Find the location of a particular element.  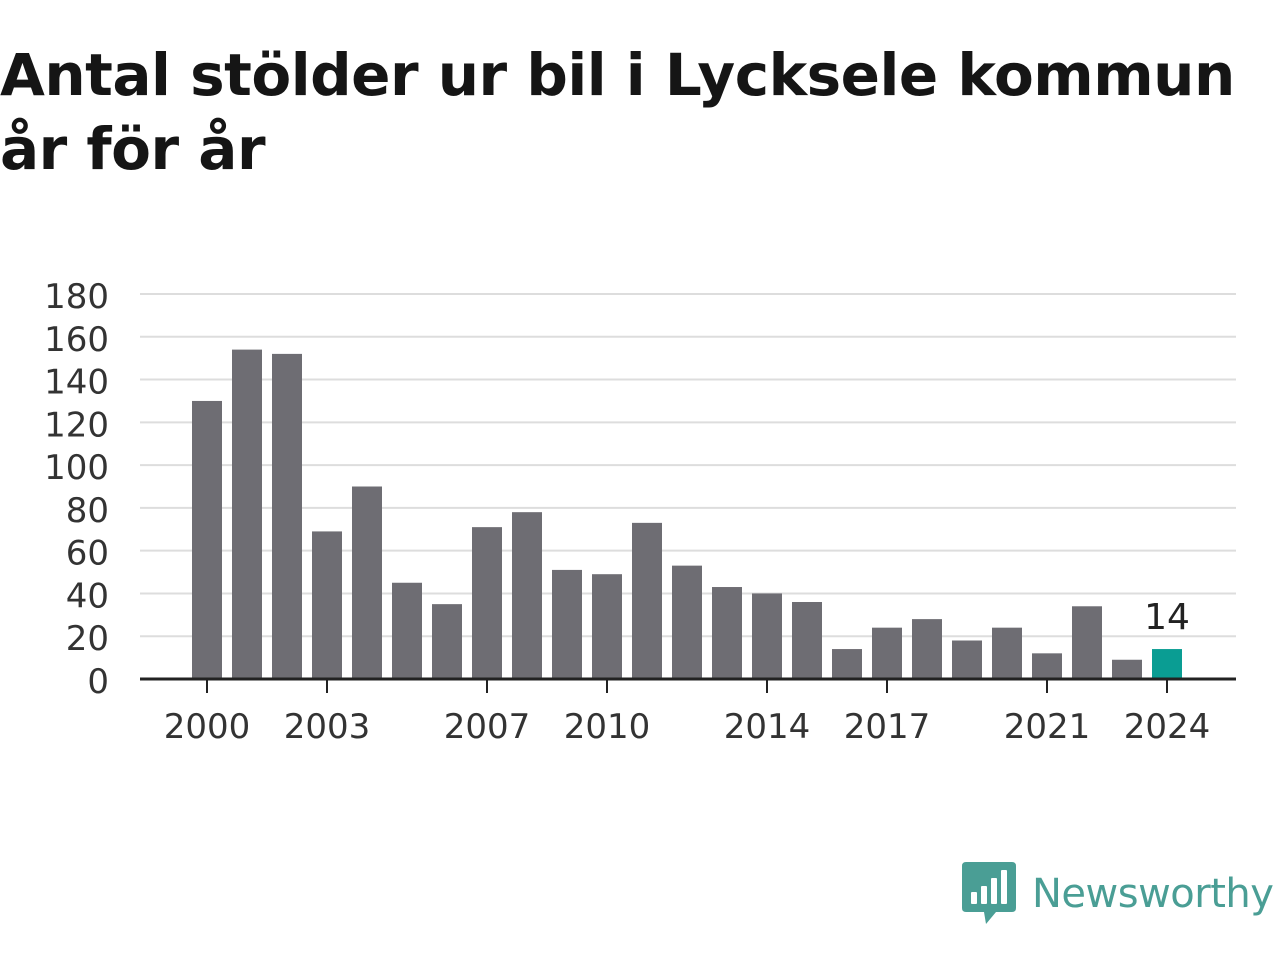

bar-2013 is located at coordinates (727, 633).